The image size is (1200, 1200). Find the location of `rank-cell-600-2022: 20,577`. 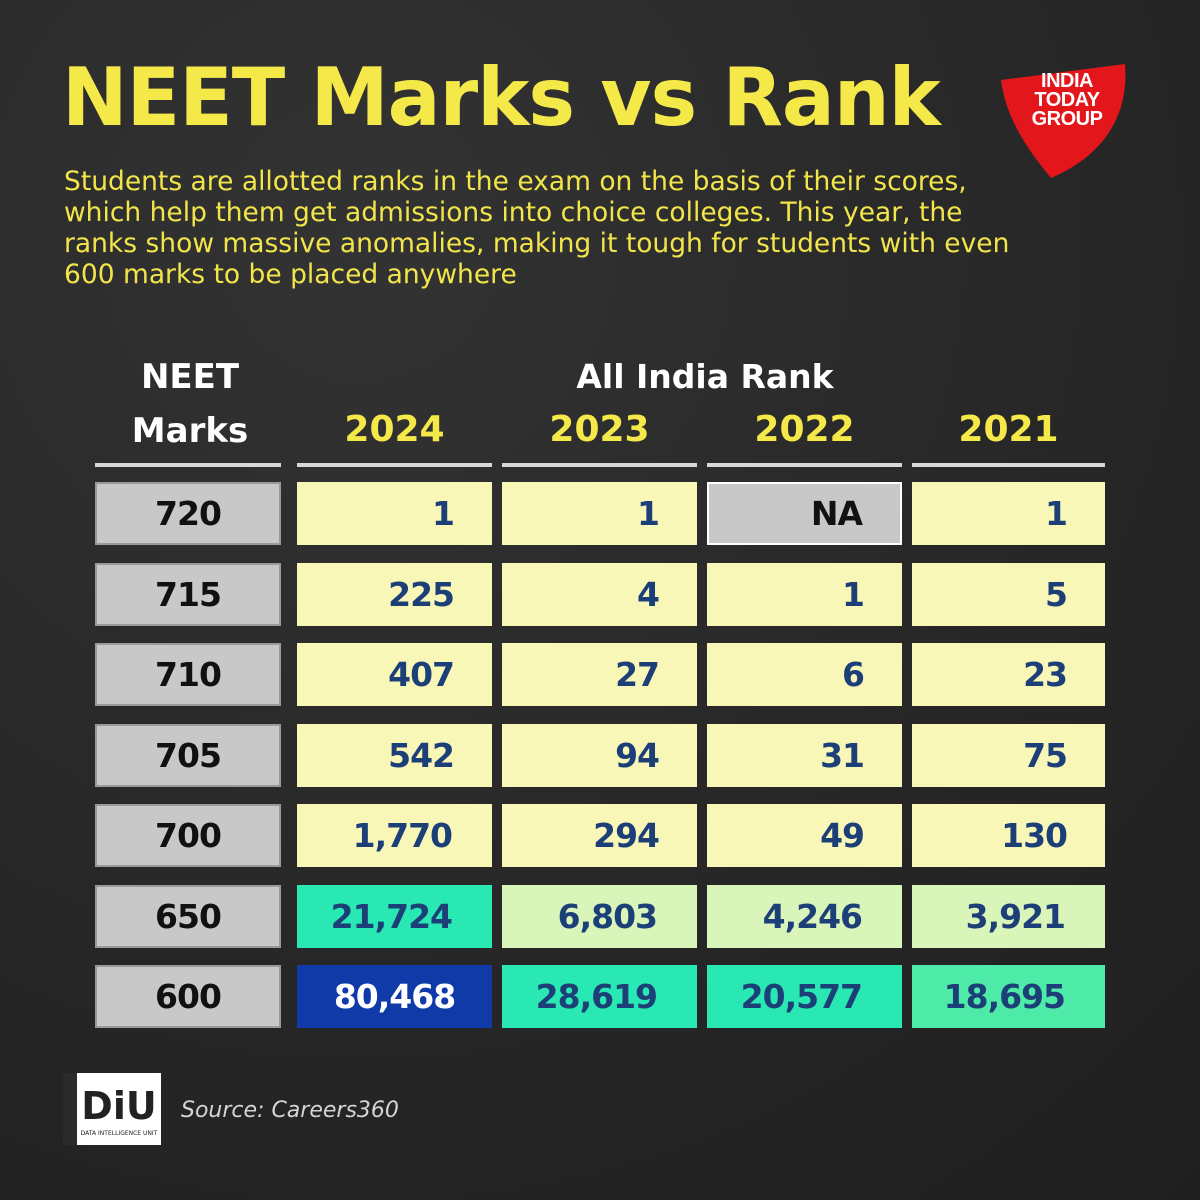

rank-cell-600-2022: 20,577 is located at coordinates (804, 996).